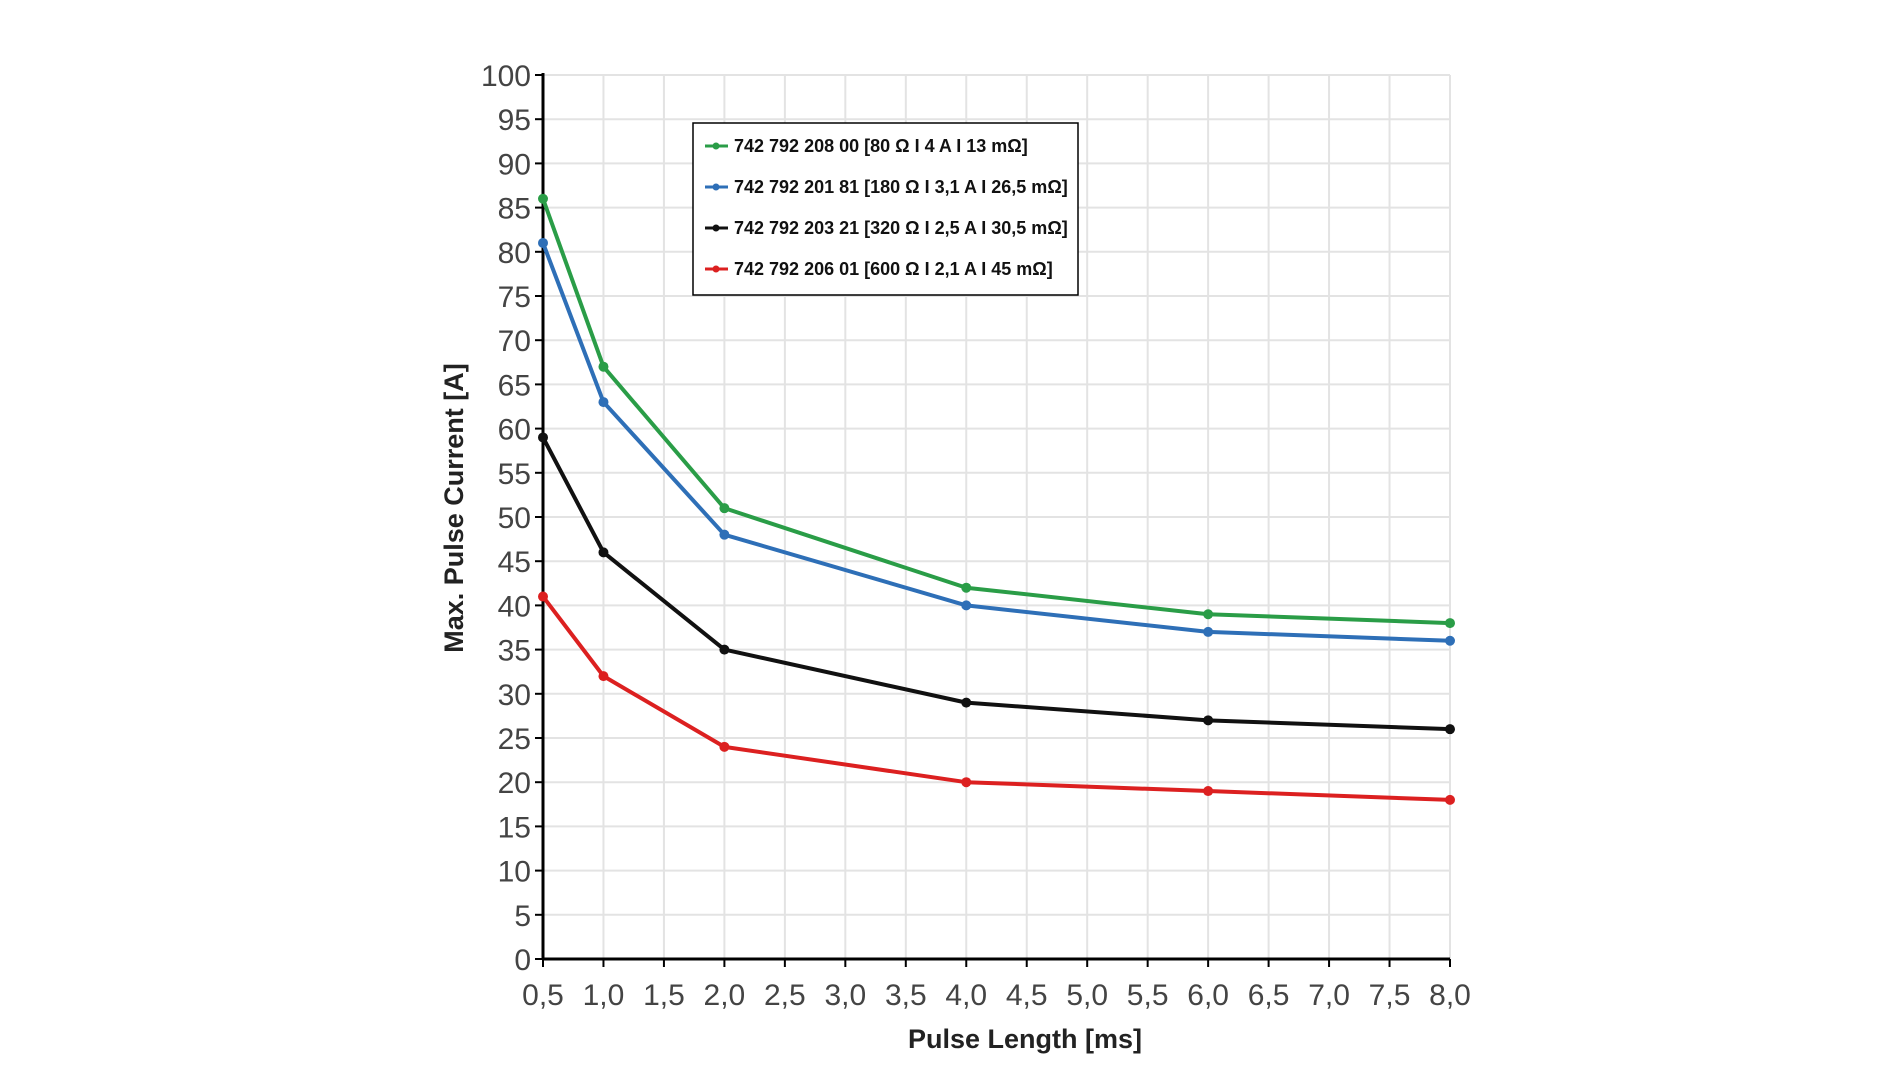 This screenshot has width=1900, height=1069. Describe the element at coordinates (514, 341) in the screenshot. I see `y-tick-label: 70` at that location.